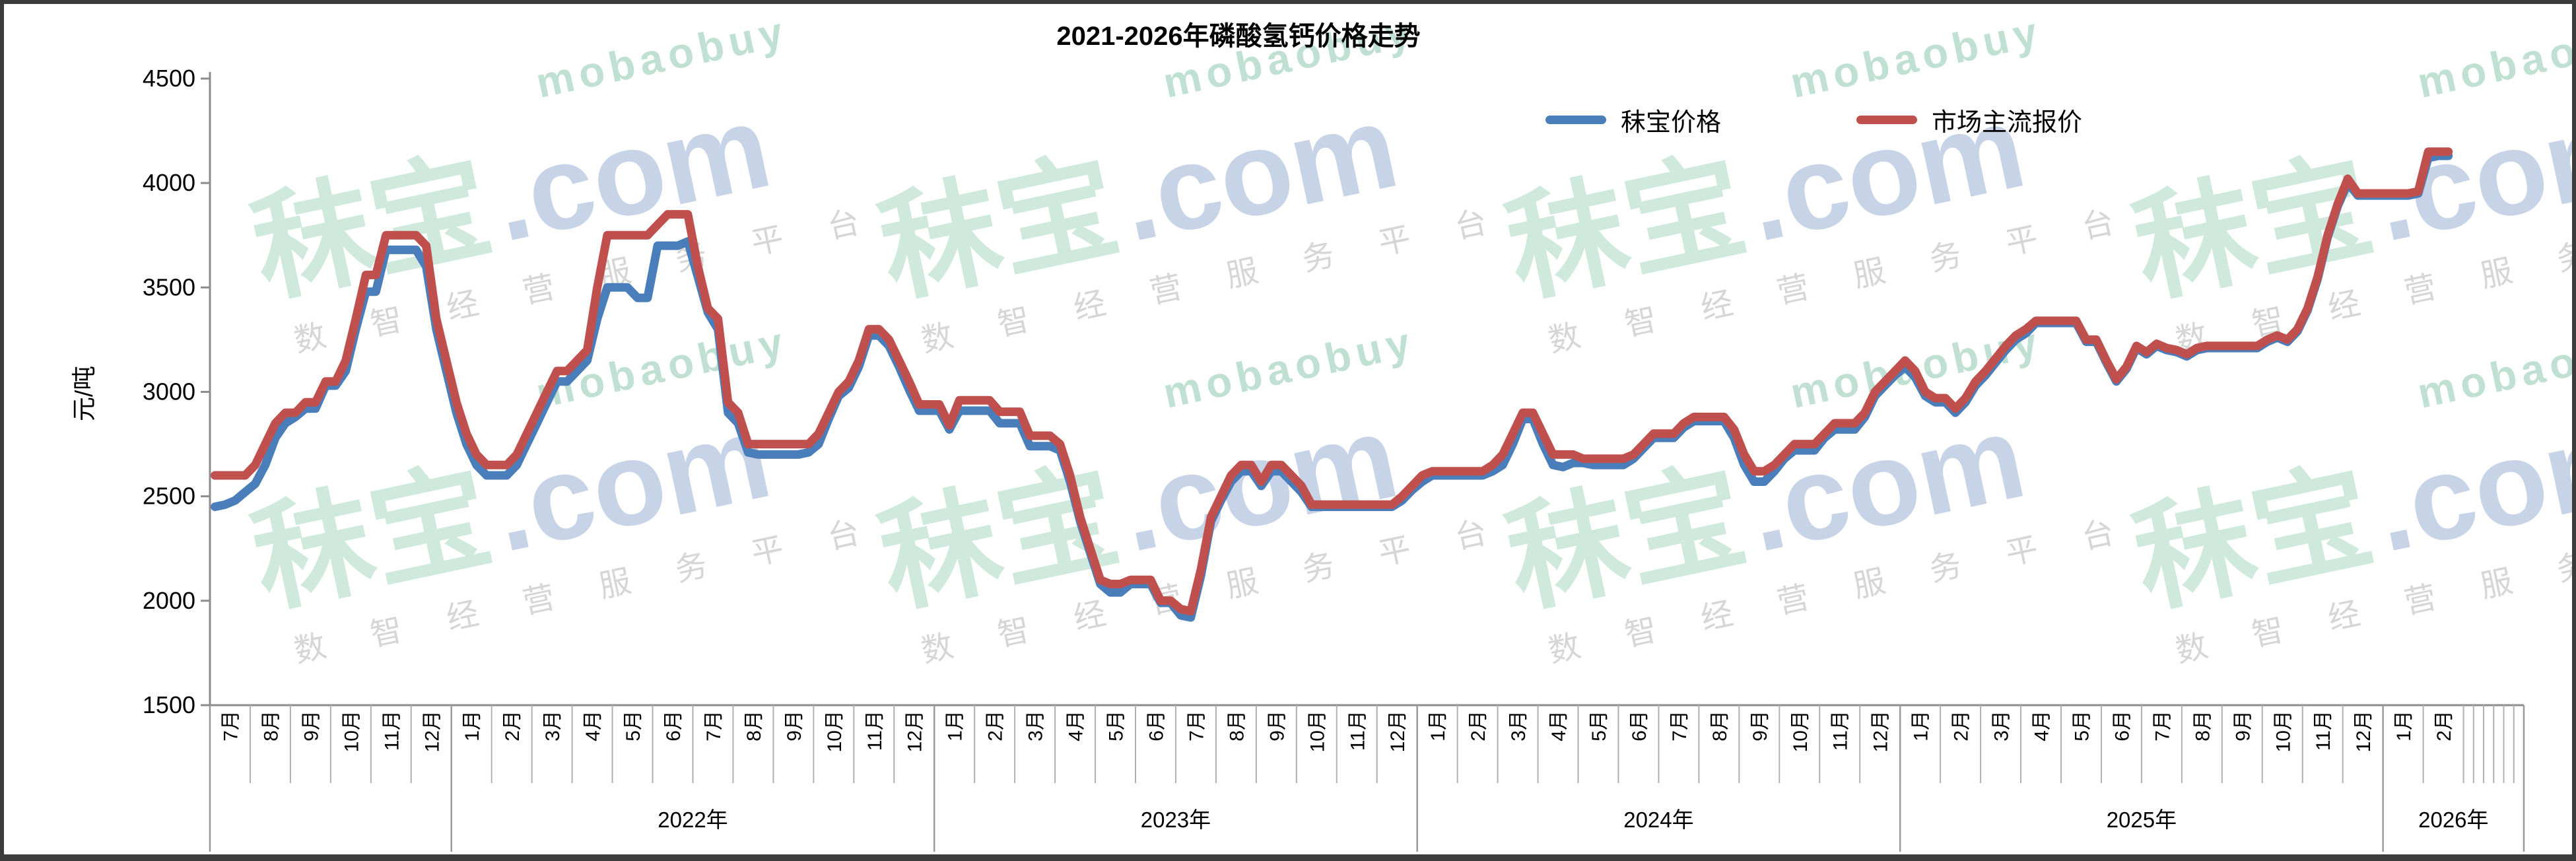  I want to click on svg-text: 2023年, so click(1176, 820).